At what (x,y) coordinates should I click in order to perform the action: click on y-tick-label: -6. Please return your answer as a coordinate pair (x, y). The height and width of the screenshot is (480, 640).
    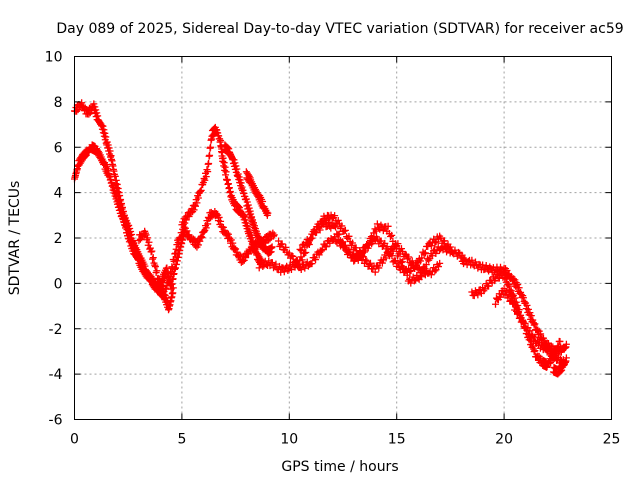
    Looking at the image, I should click on (56, 421).